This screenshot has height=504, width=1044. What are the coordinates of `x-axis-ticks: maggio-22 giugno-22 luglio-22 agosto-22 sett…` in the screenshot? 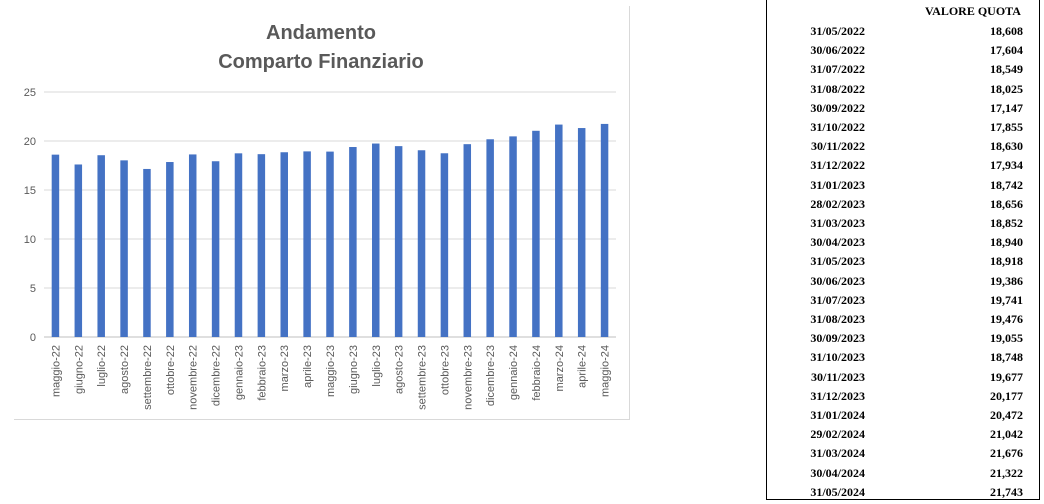 It's located at (330, 377).